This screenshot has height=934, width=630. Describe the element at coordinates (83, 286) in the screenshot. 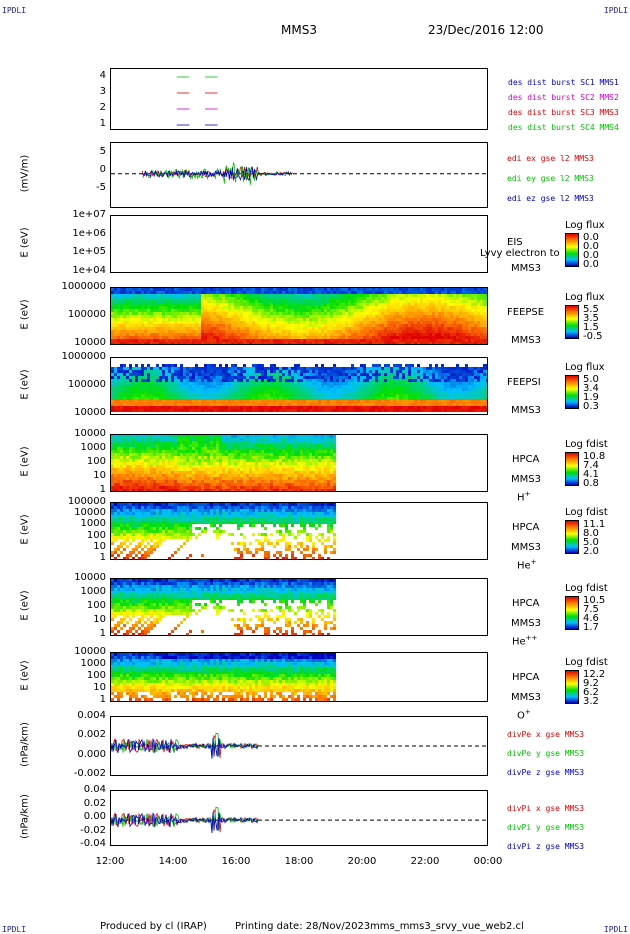

I see `feepse-ytick: 1000000` at that location.